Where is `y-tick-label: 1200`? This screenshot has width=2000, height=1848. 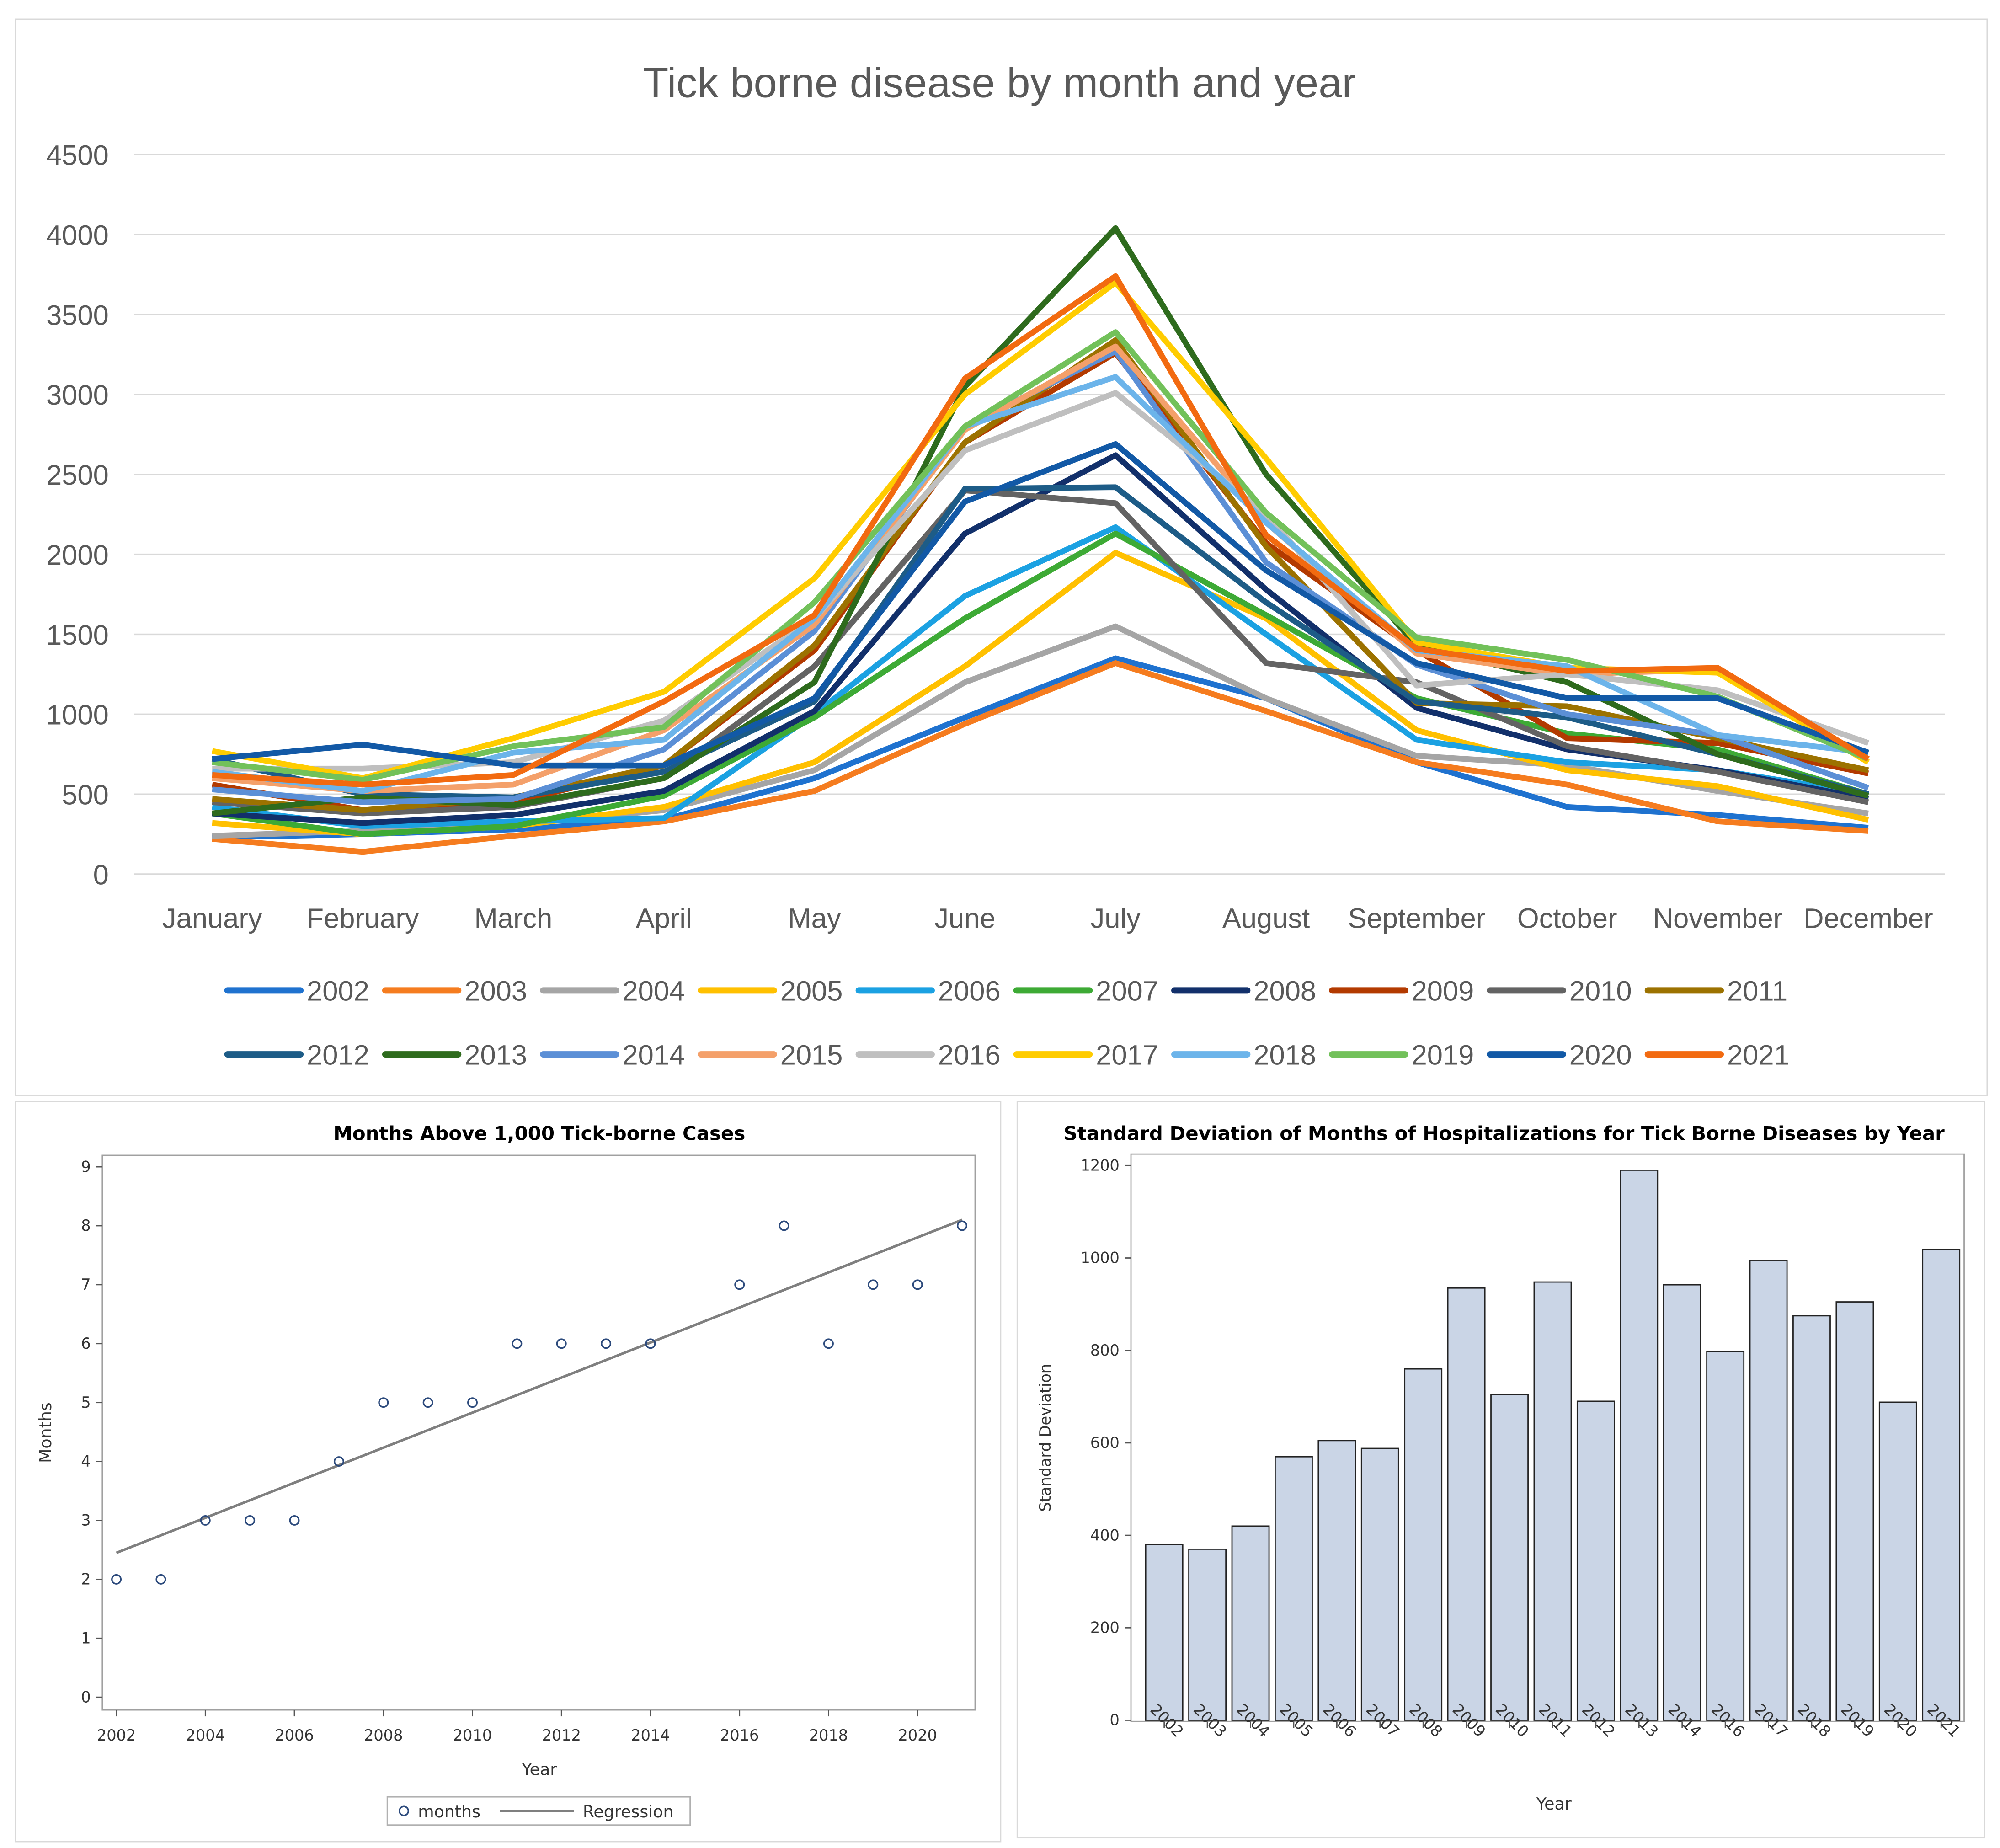 y-tick-label: 1200 is located at coordinates (1100, 1165).